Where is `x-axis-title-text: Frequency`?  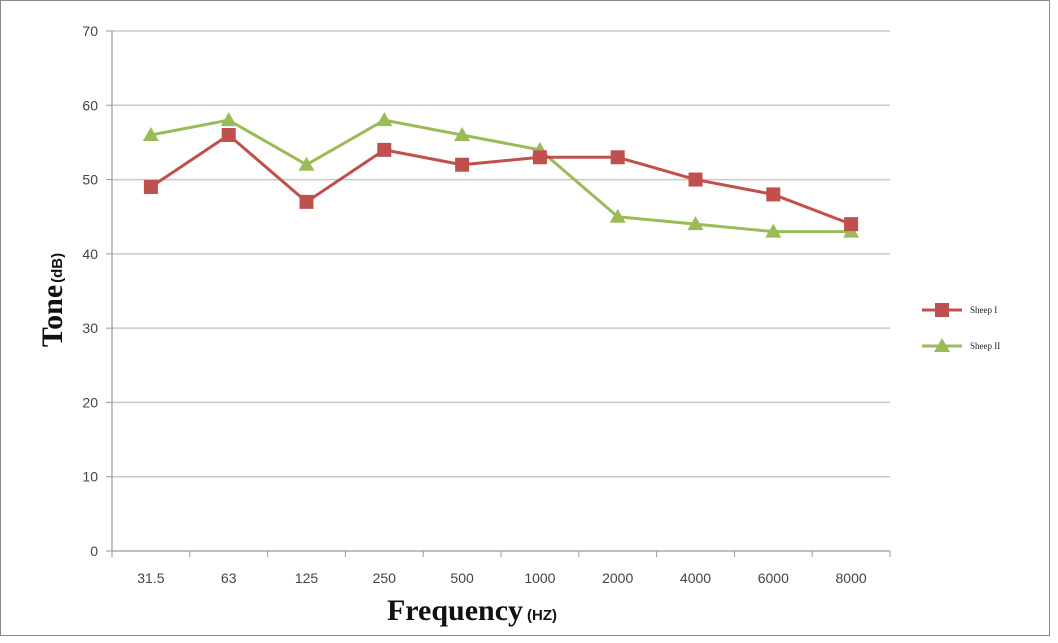 x-axis-title-text: Frequency is located at coordinates (455, 610).